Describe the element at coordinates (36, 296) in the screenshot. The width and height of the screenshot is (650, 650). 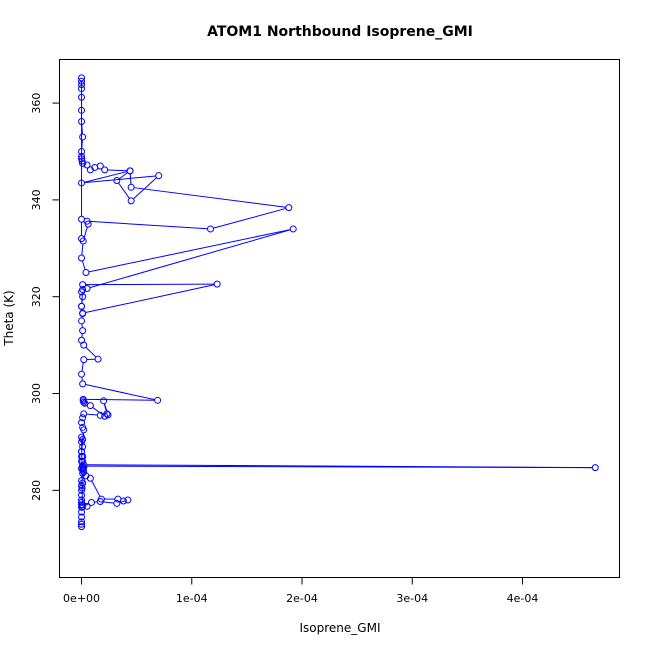
I see `y-tick-label: 320` at that location.